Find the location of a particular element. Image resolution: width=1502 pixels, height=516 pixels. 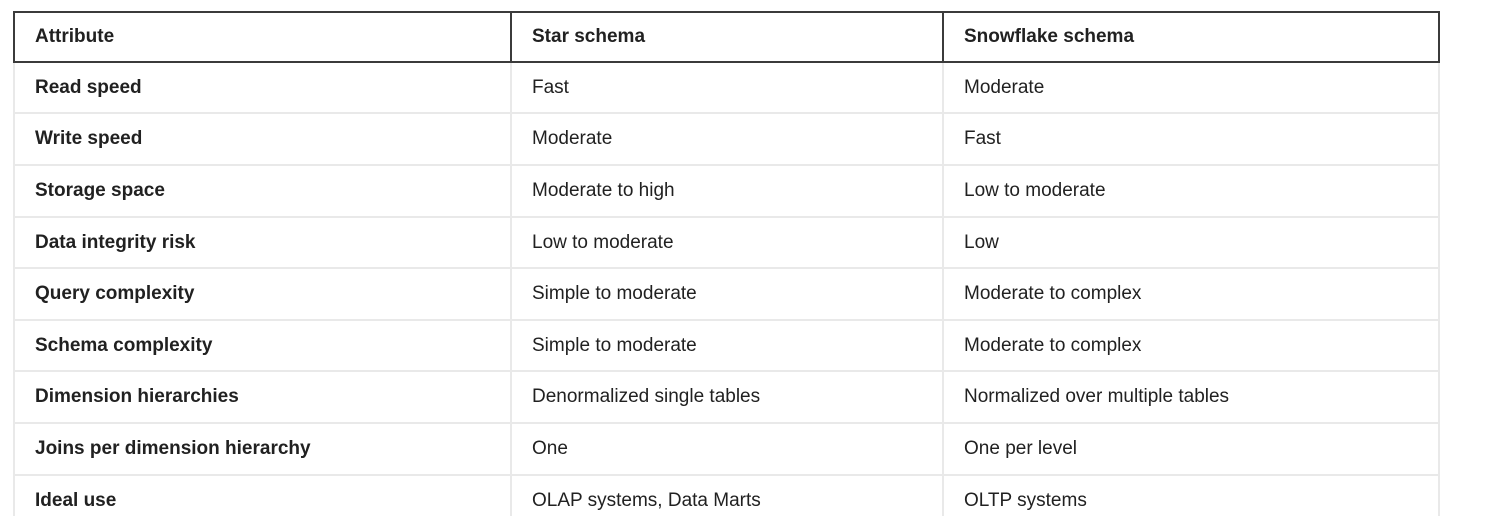

snowflake-value-cell: OLTP systems is located at coordinates (1191, 494).